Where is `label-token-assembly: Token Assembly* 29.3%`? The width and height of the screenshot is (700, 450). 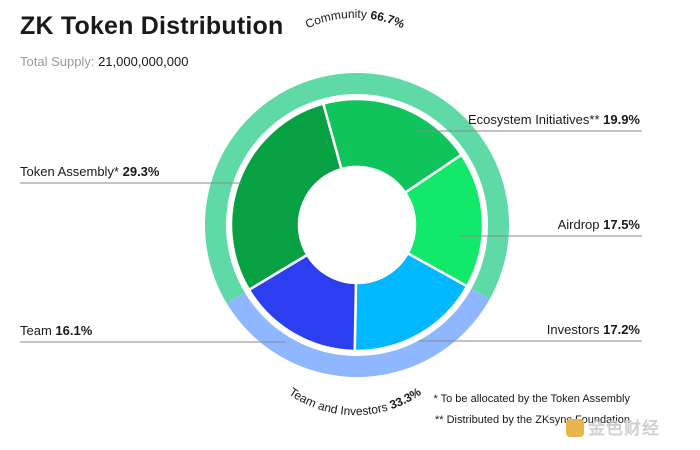 label-token-assembly: Token Assembly* 29.3% is located at coordinates (90, 171).